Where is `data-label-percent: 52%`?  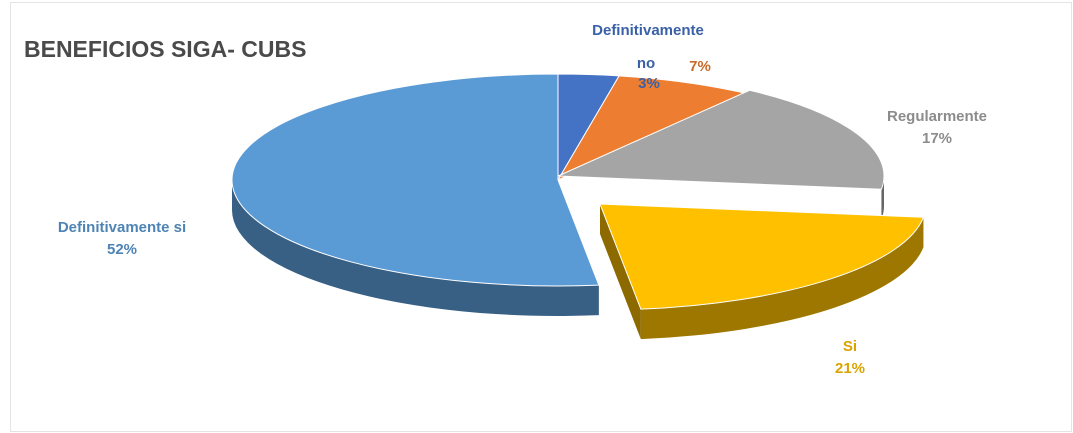 data-label-percent: 52% is located at coordinates (122, 249).